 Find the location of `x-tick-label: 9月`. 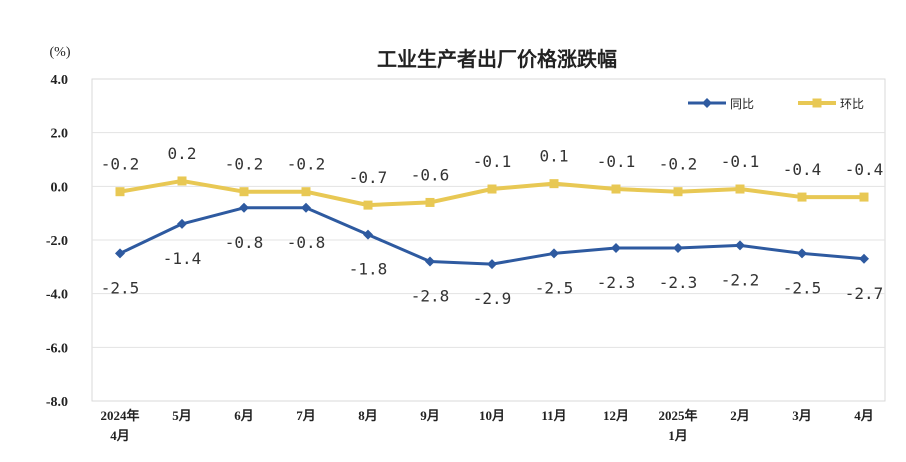

x-tick-label: 9月 is located at coordinates (430, 415).